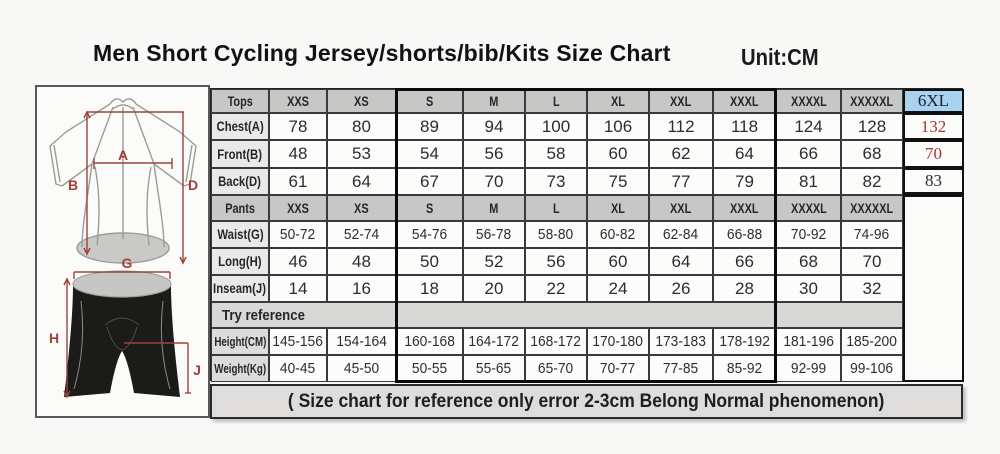 The width and height of the screenshot is (1000, 454). Describe the element at coordinates (681, 341) in the screenshot. I see `value-cell: 173-183` at that location.